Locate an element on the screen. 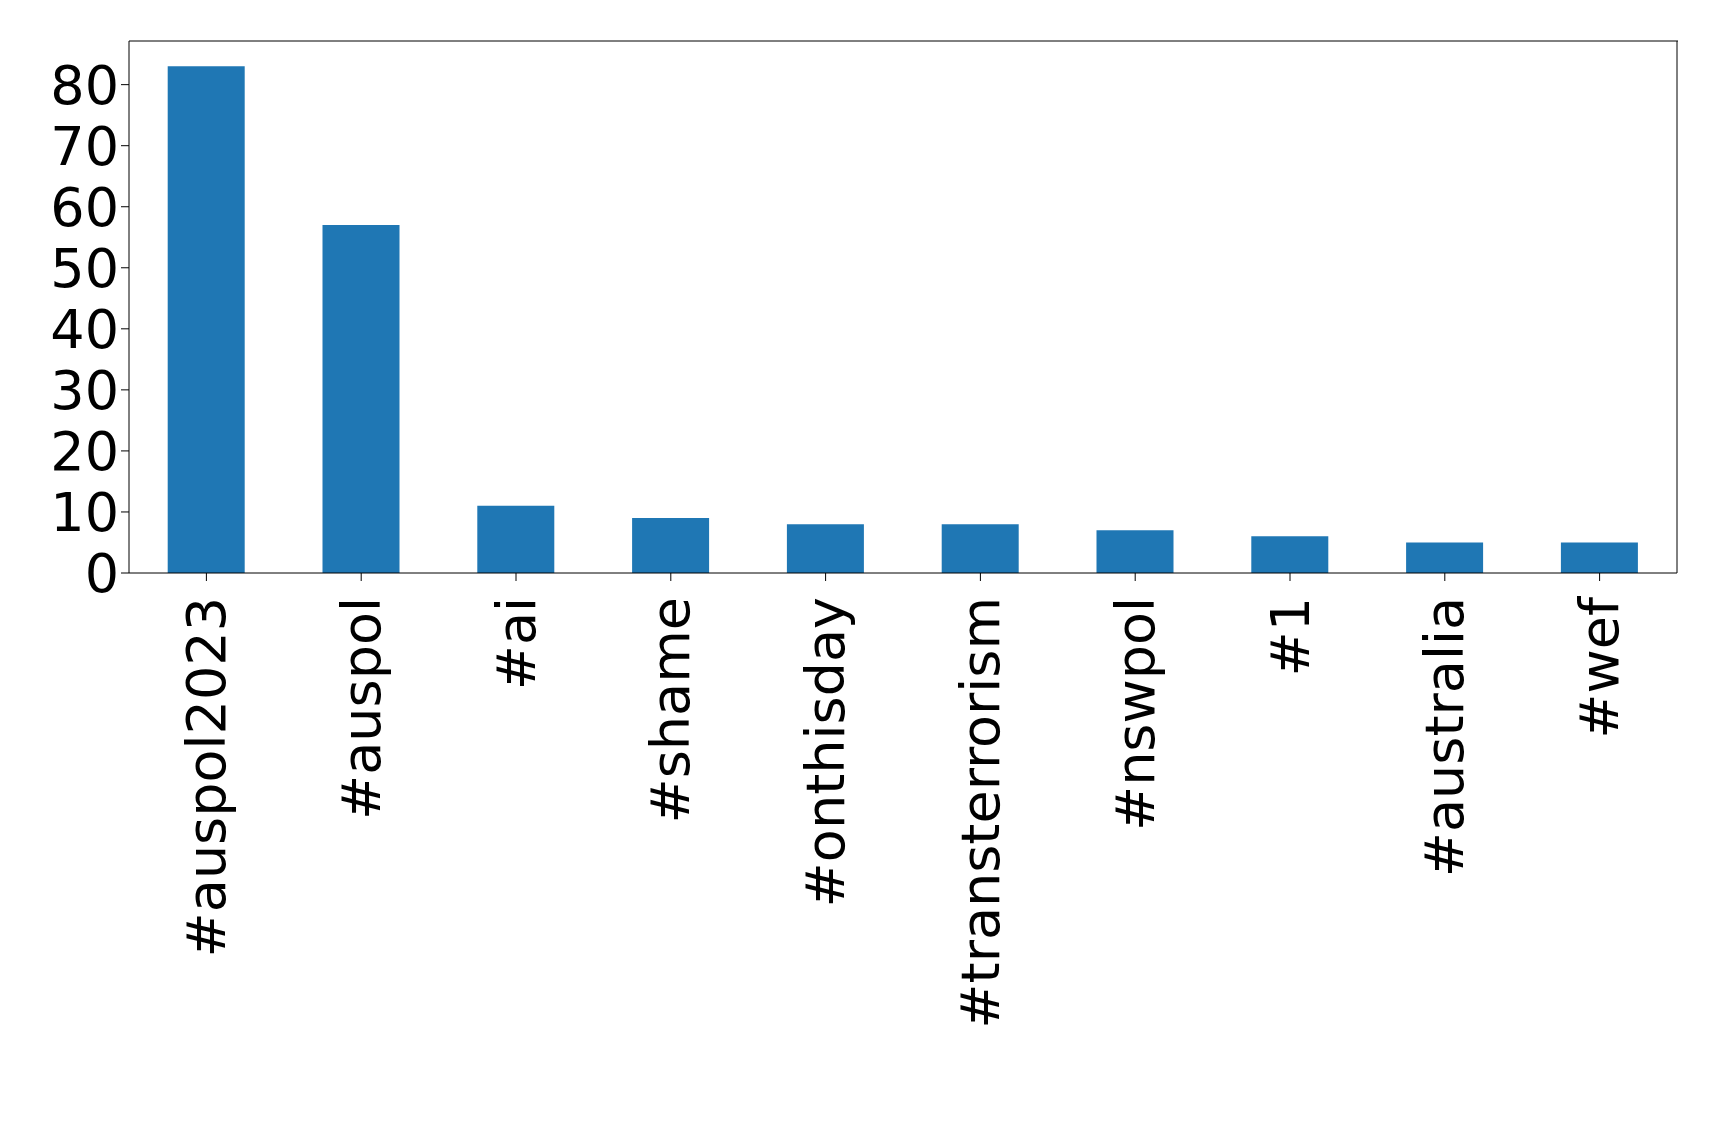  y-tick-label: 60 is located at coordinates (84, 207).